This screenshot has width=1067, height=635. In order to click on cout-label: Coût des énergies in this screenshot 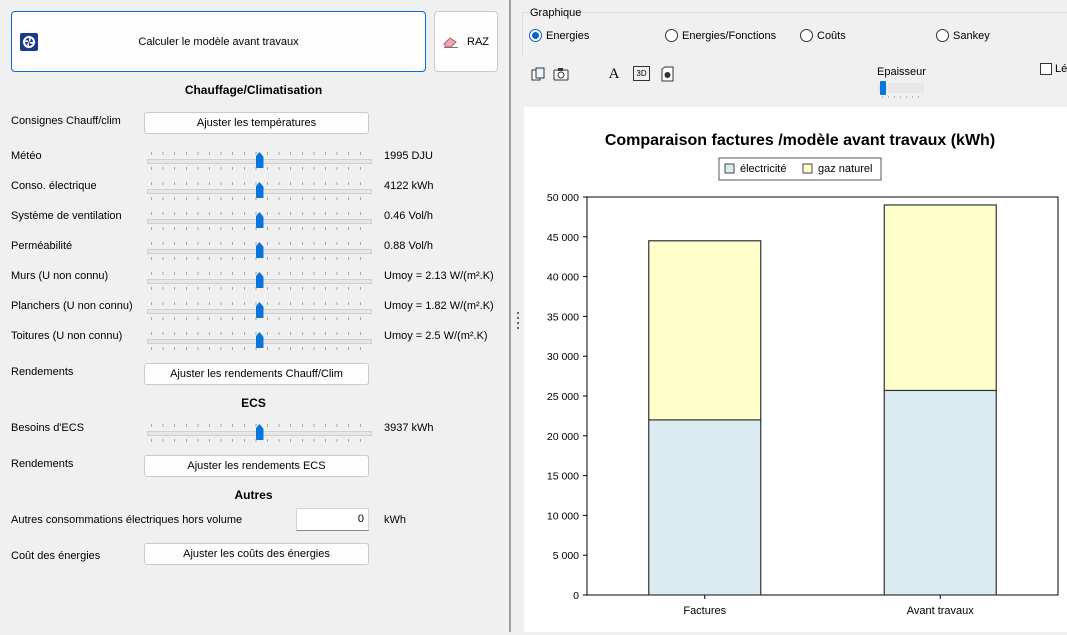, I will do `click(56, 556)`.